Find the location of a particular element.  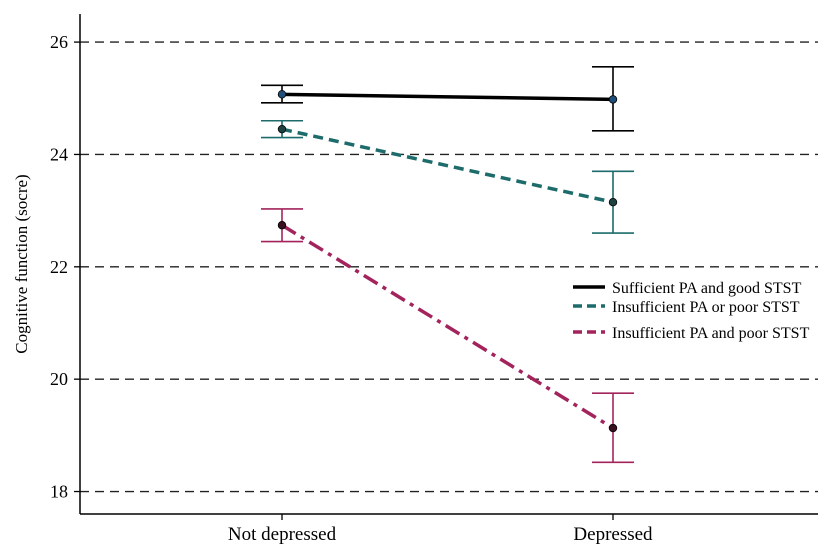

legend-label: Insufficient PA or poor STST is located at coordinates (706, 307).